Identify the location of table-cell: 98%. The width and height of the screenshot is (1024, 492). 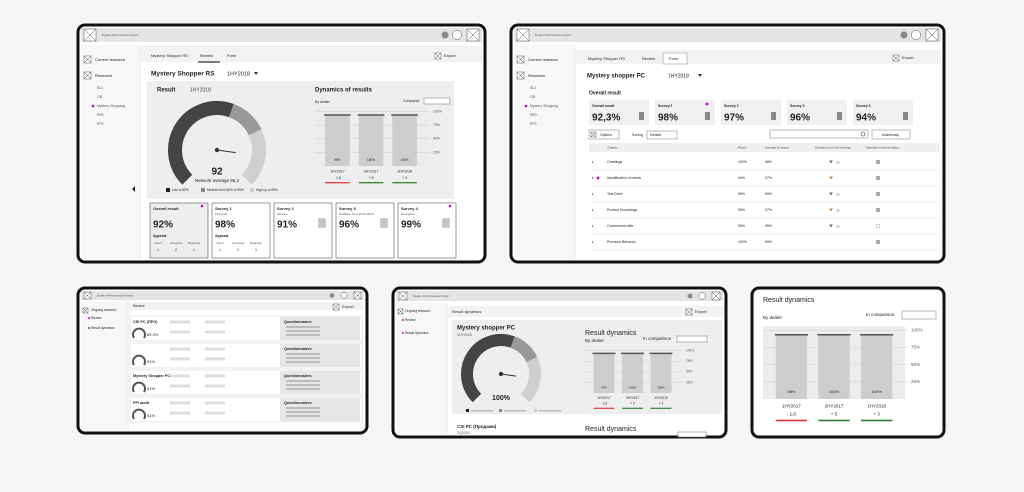
(768, 162).